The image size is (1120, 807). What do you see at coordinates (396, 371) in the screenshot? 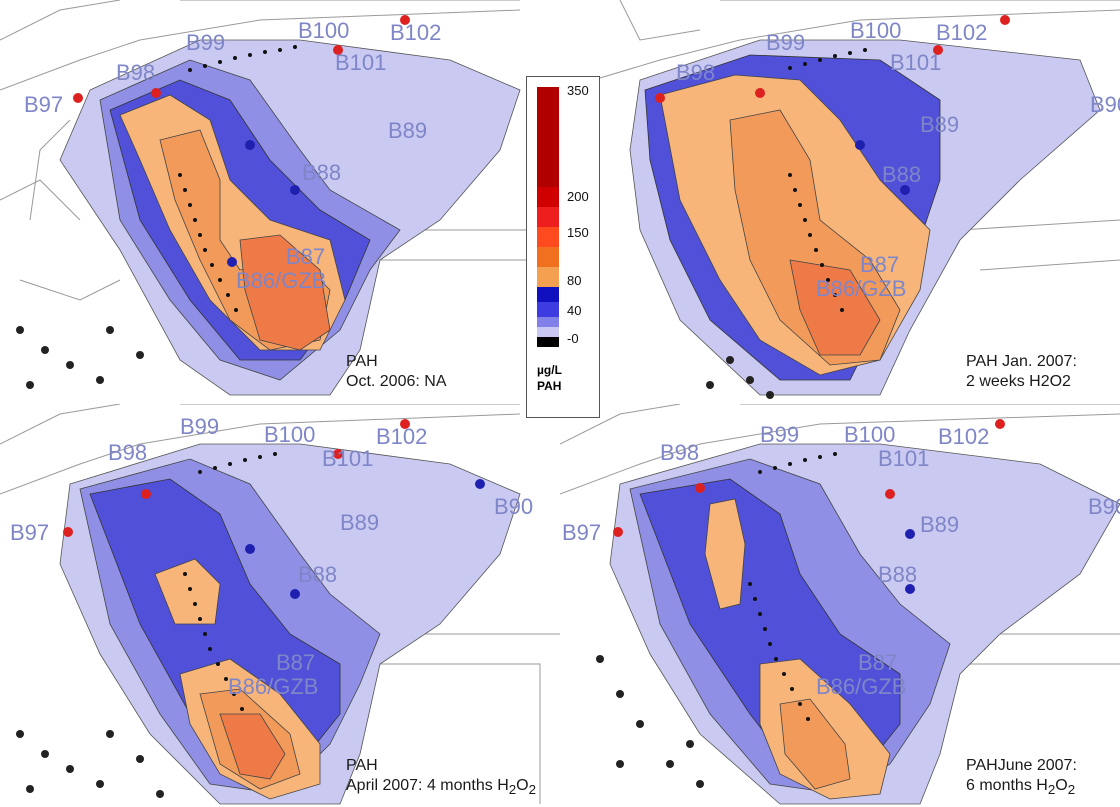
I see `panel-caption: PAH Oct. 2006: NA` at bounding box center [396, 371].